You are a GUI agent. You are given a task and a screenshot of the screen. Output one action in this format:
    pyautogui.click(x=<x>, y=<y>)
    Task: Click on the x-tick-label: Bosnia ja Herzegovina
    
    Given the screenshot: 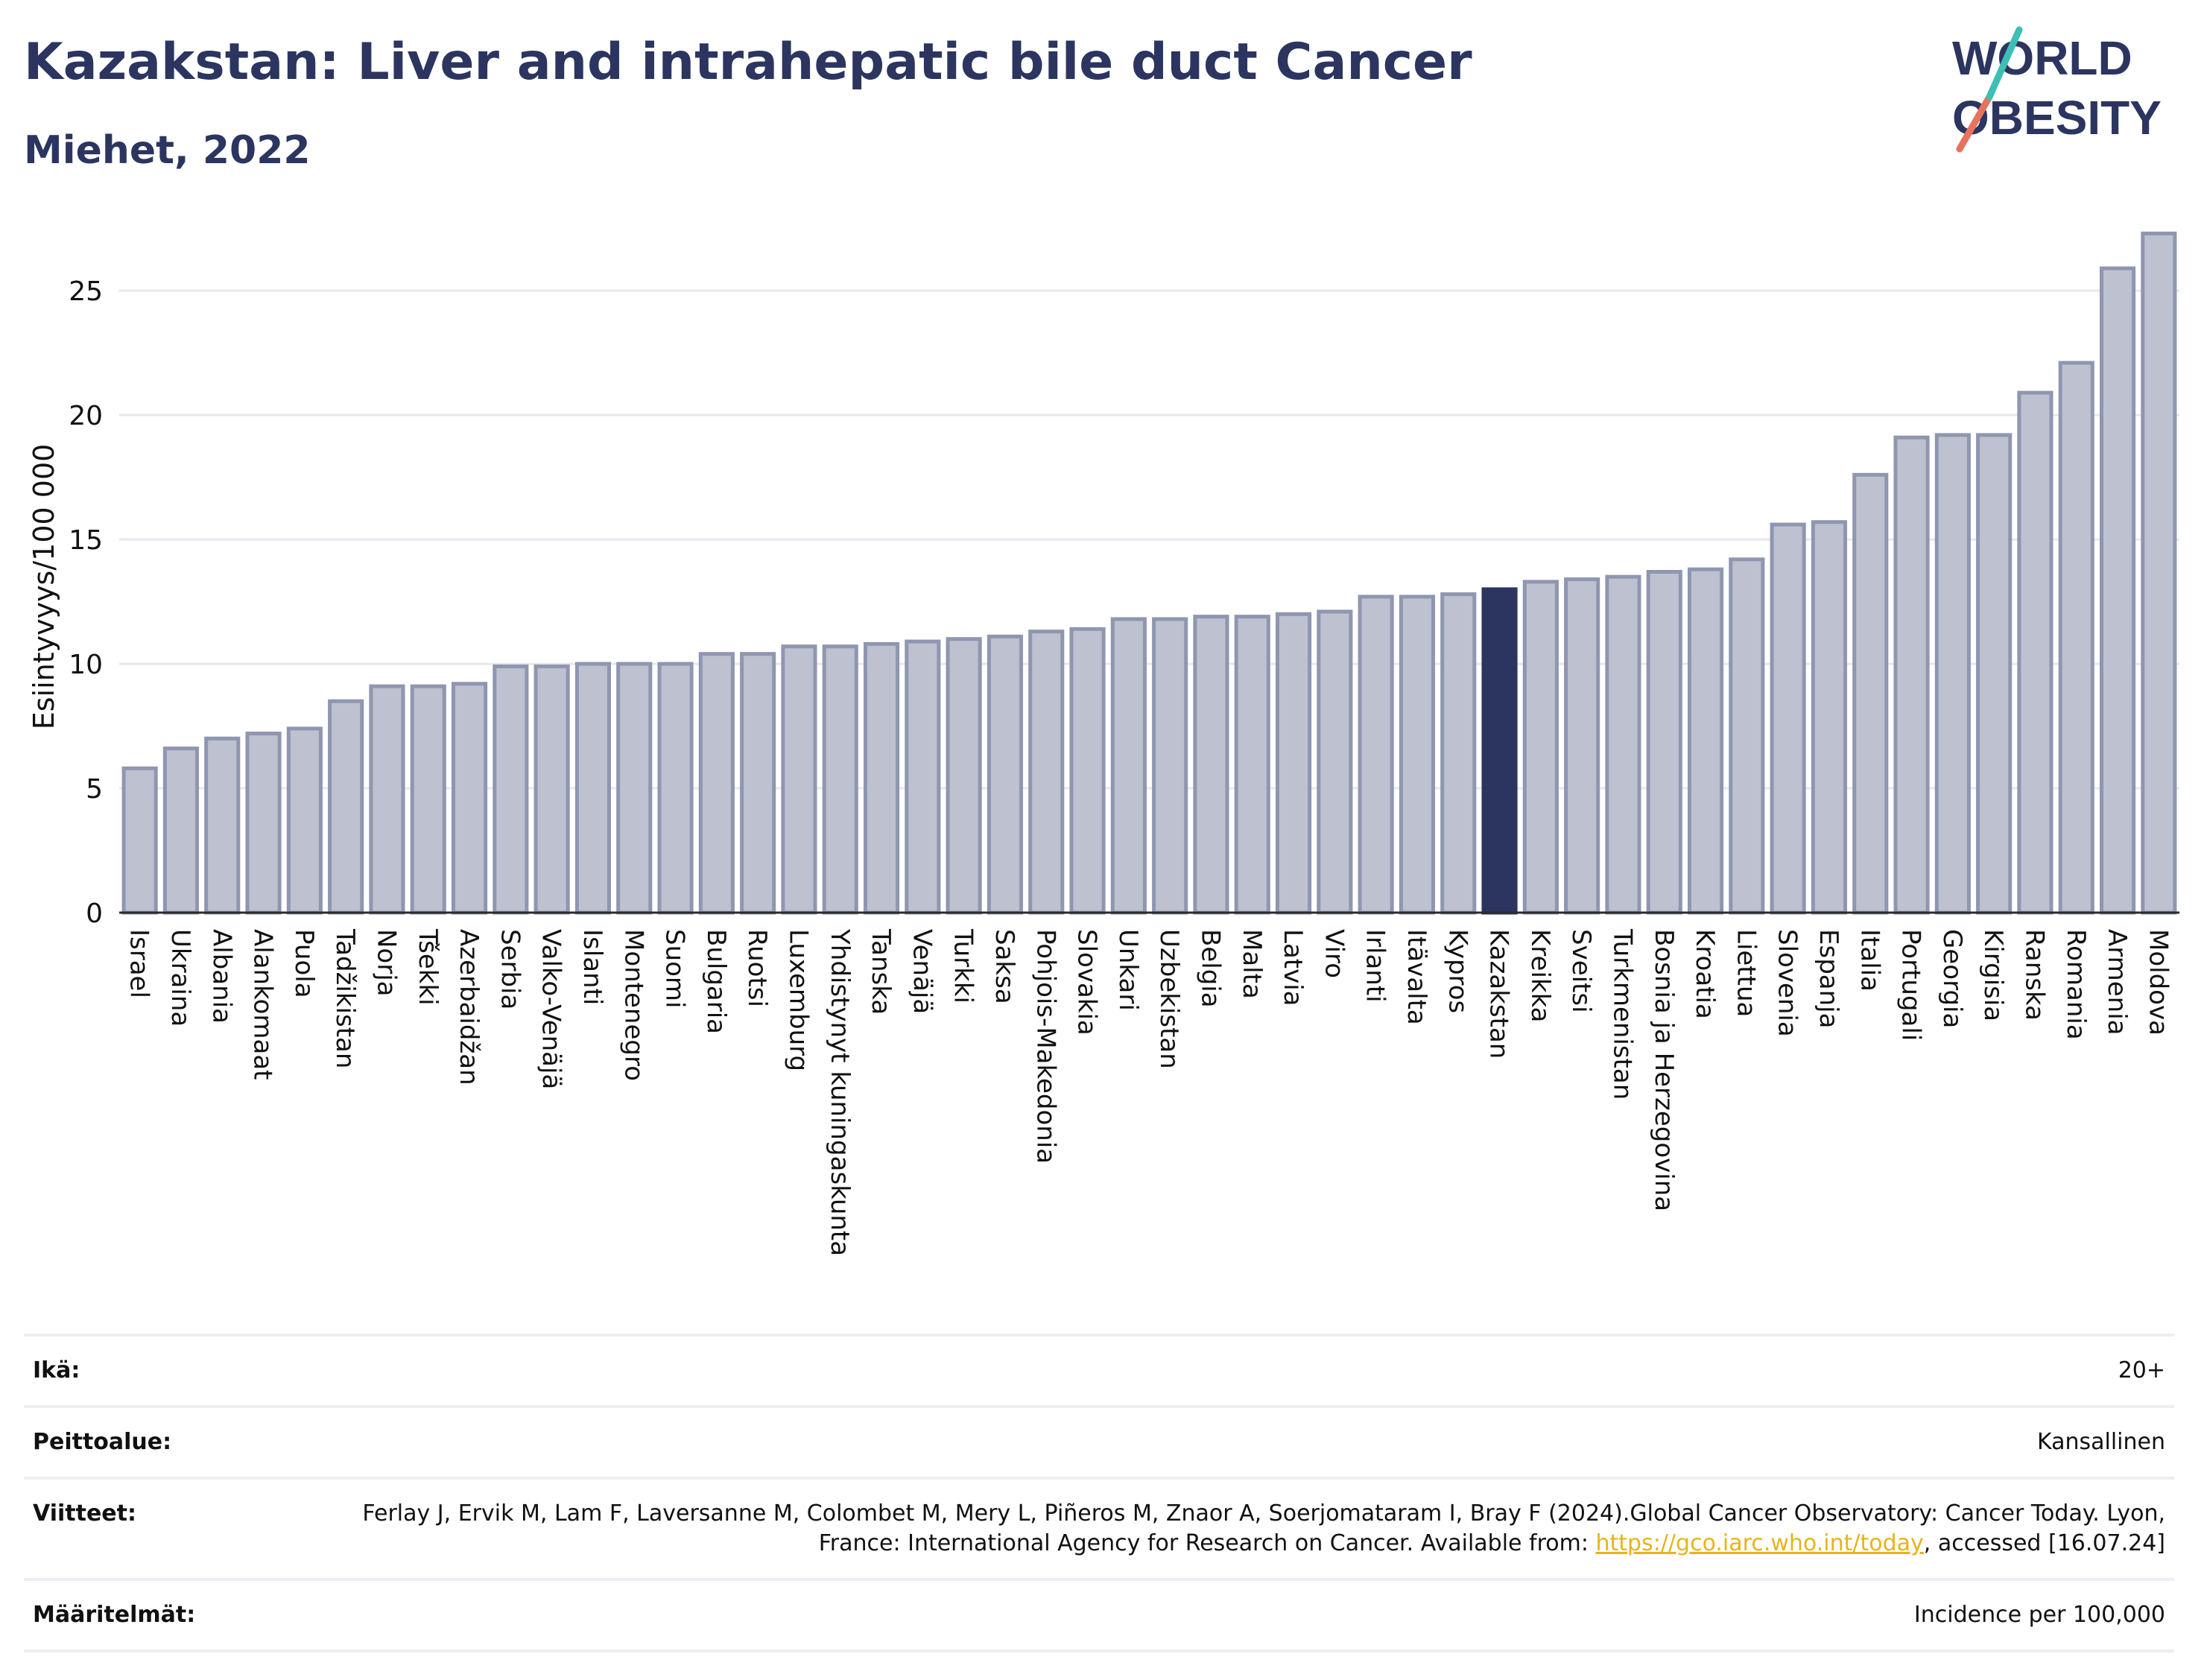 What is the action you would take?
    pyautogui.click(x=1664, y=1070)
    